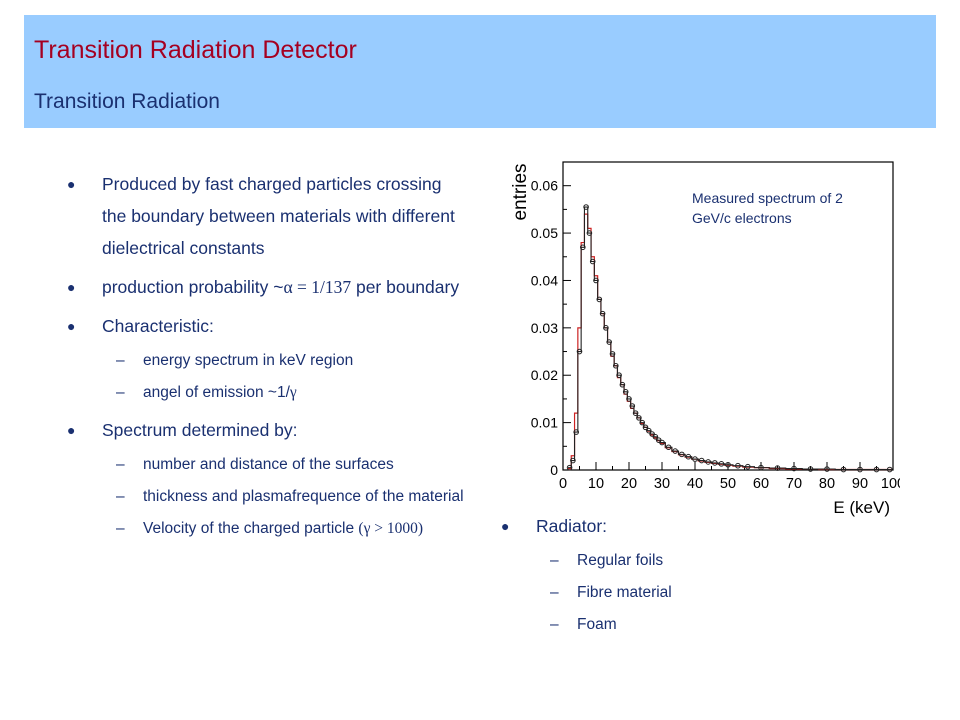  Describe the element at coordinates (544, 233) in the screenshot. I see `y-tick-label: 0.05` at that location.